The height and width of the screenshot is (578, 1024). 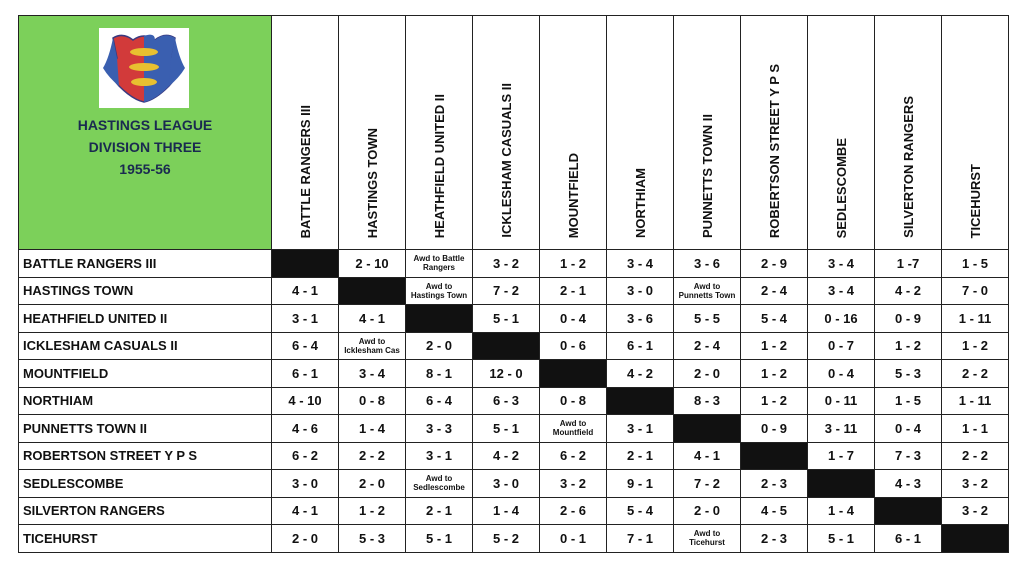 What do you see at coordinates (145, 400) in the screenshot?
I see `team-name: NORTHIAM` at bounding box center [145, 400].